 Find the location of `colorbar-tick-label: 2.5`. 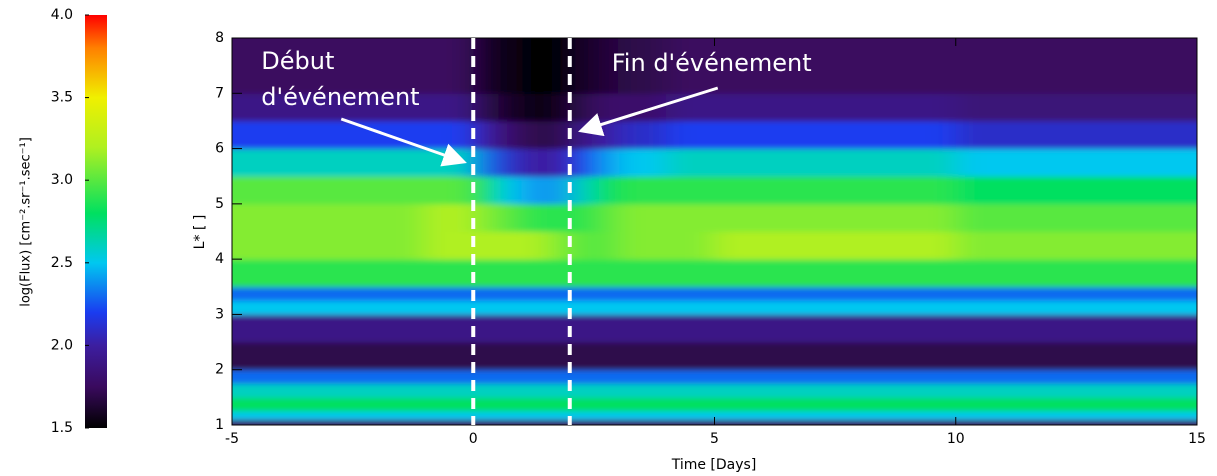

colorbar-tick-label: 2.5 is located at coordinates (62, 263).